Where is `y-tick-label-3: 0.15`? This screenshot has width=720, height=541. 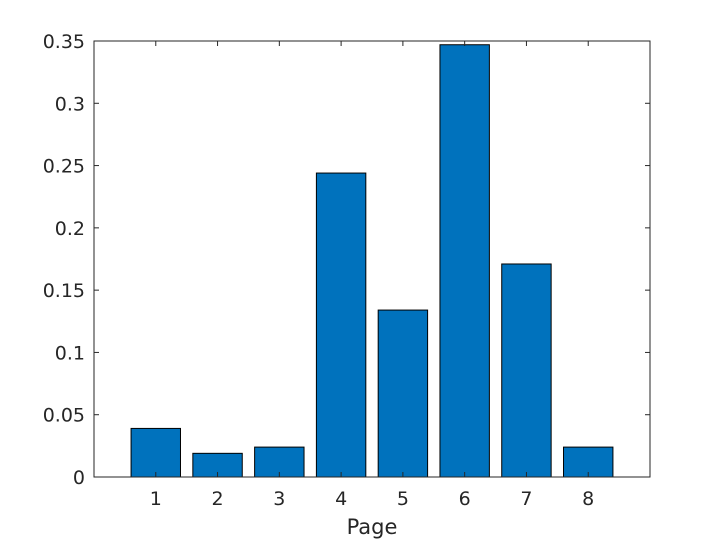
y-tick-label-3: 0.15 is located at coordinates (64, 291).